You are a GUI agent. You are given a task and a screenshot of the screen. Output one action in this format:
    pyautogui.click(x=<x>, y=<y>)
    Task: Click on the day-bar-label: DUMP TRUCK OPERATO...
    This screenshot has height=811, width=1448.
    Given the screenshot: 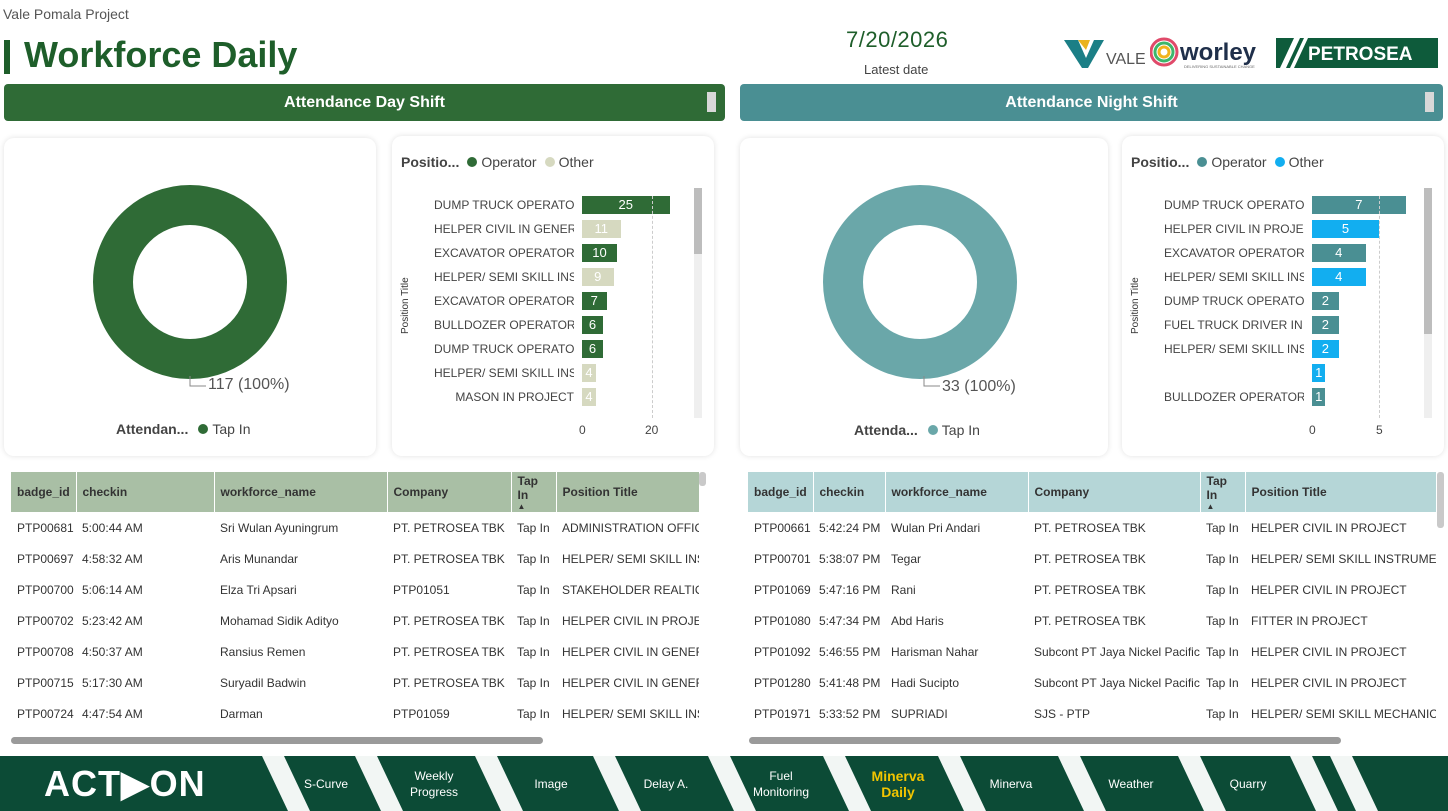 What is the action you would take?
    pyautogui.click(x=504, y=205)
    